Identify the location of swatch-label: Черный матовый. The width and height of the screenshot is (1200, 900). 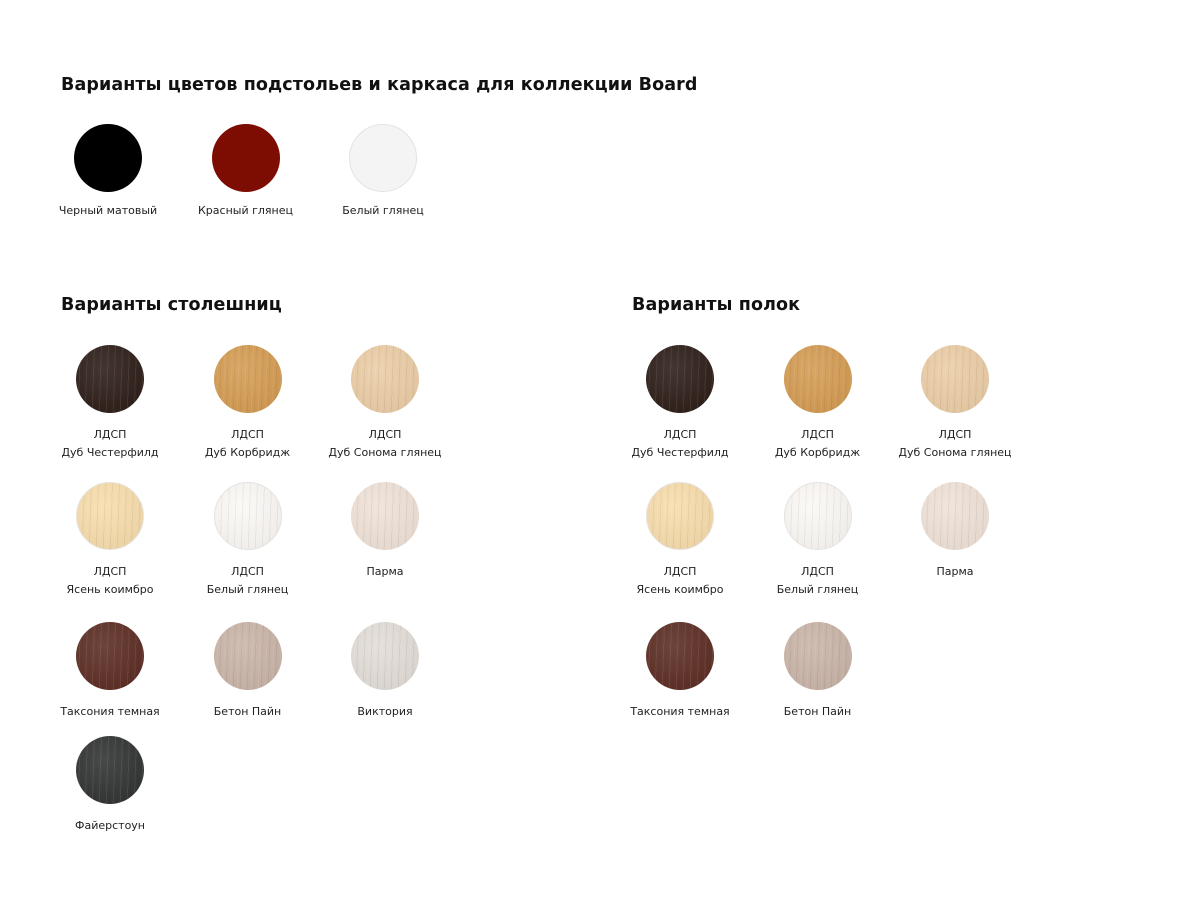
(108, 211).